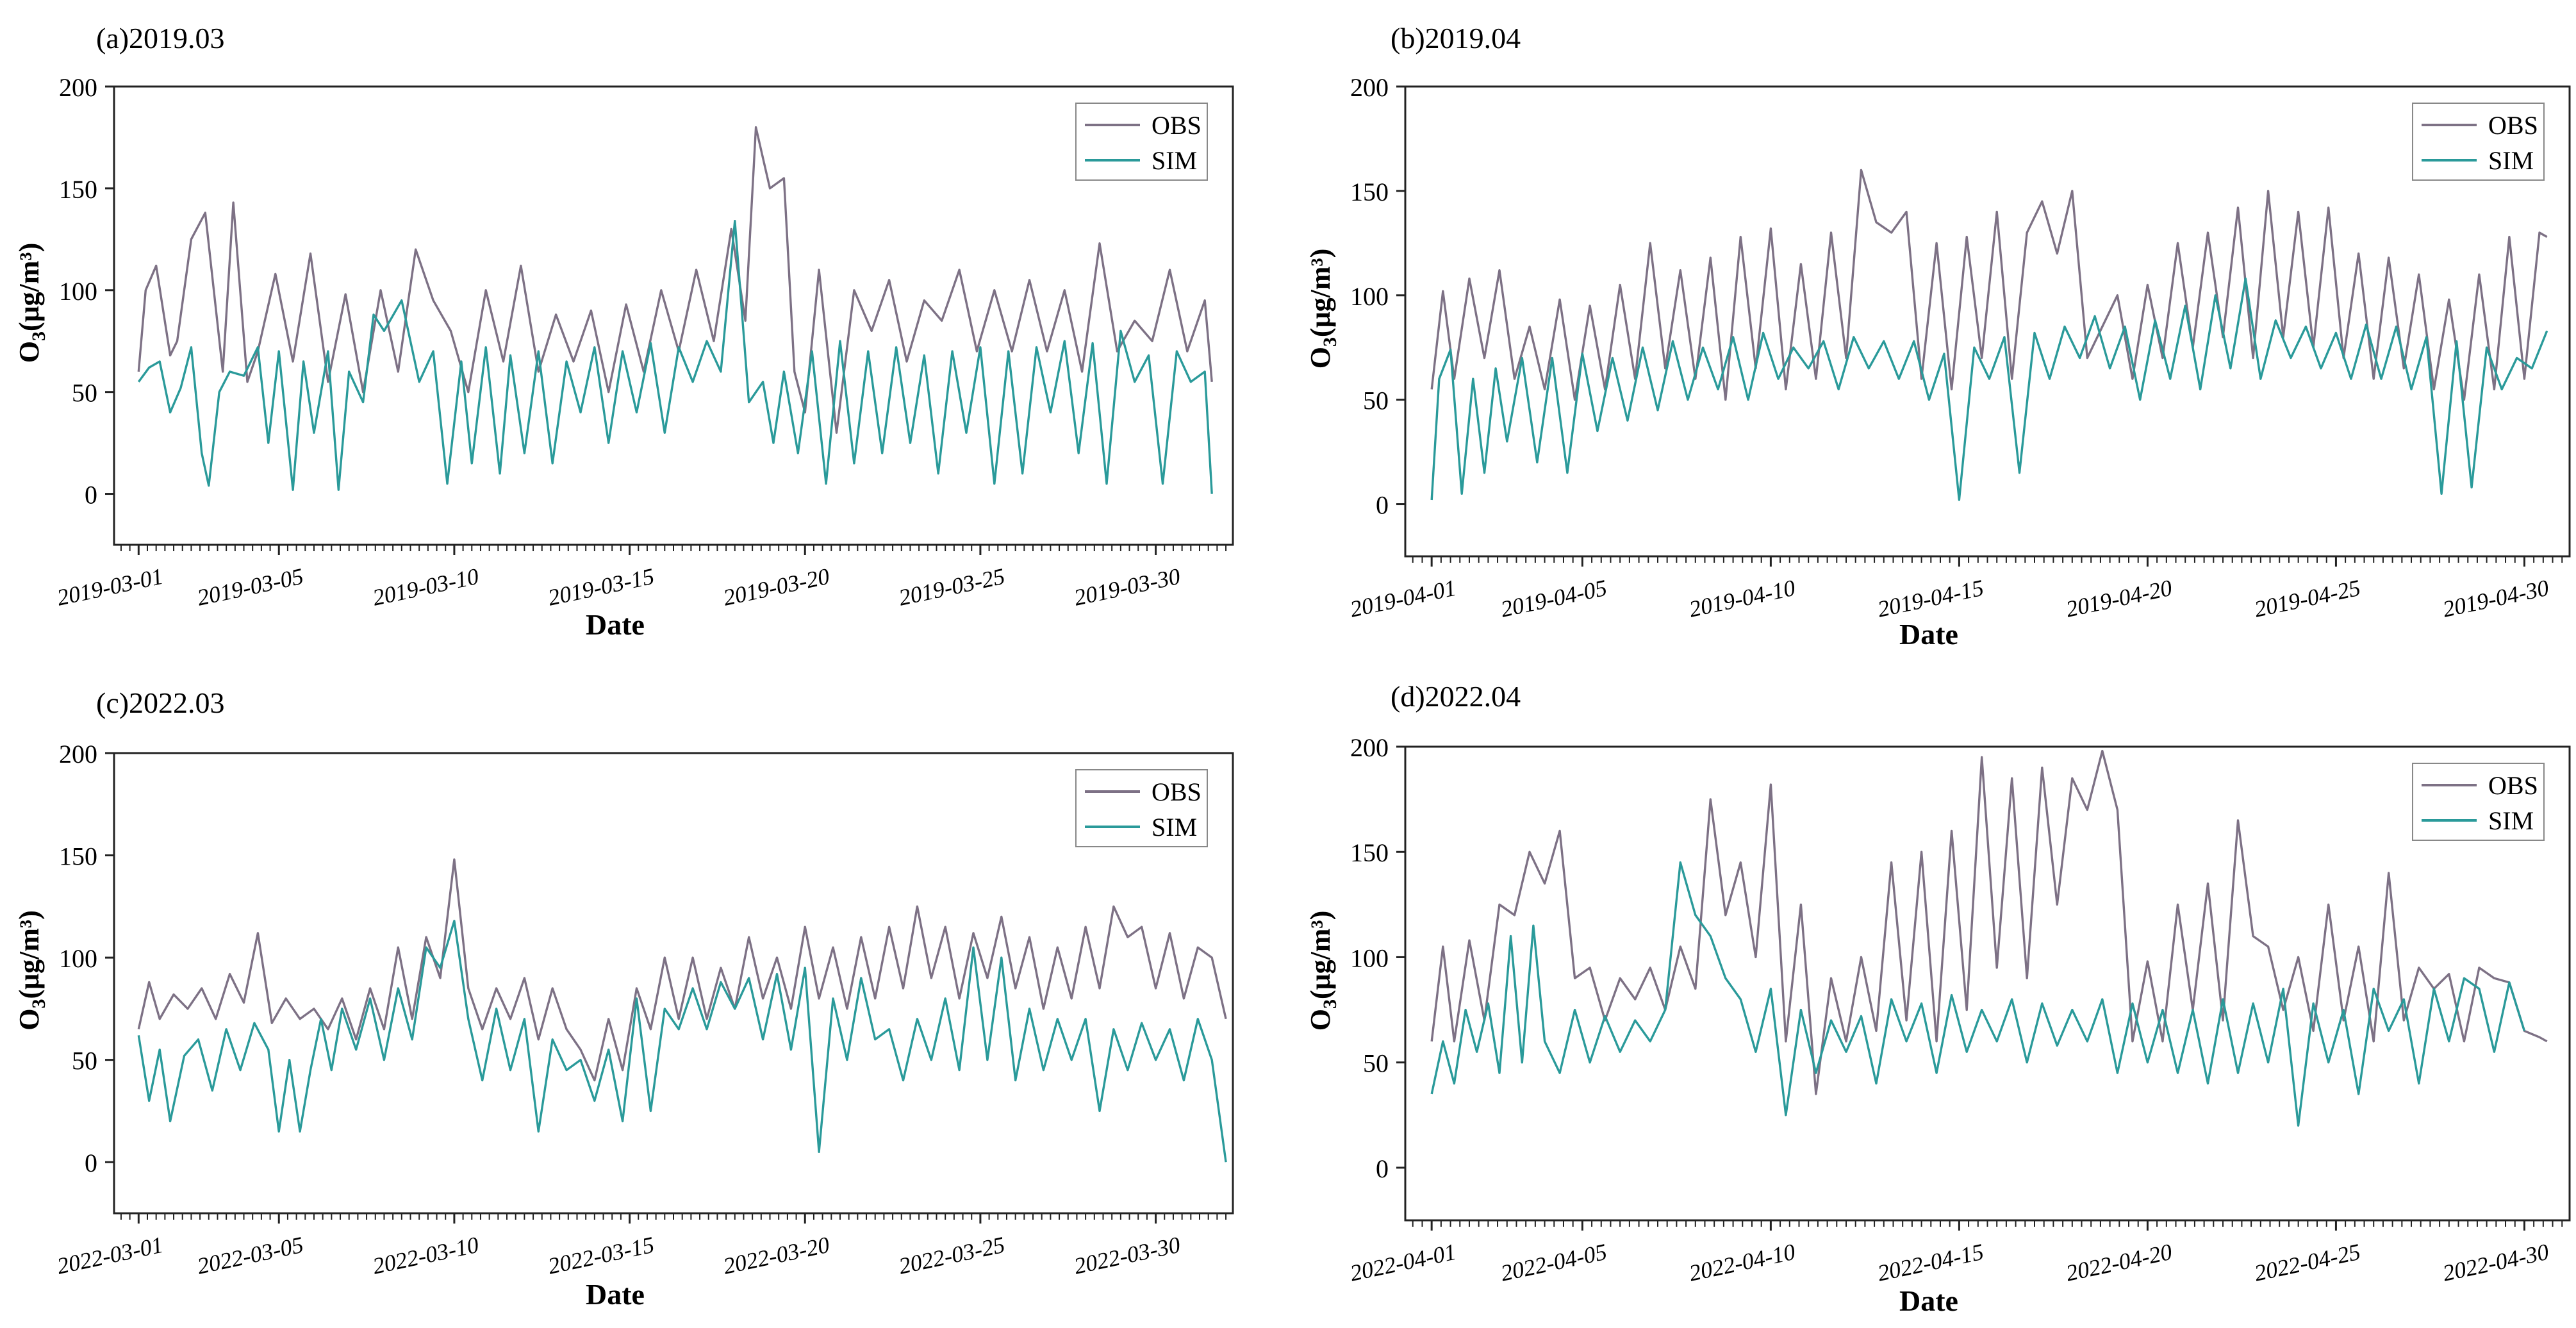  What do you see at coordinates (1403, 1263) in the screenshot?
I see `x-tick-label: 2022-04-01` at bounding box center [1403, 1263].